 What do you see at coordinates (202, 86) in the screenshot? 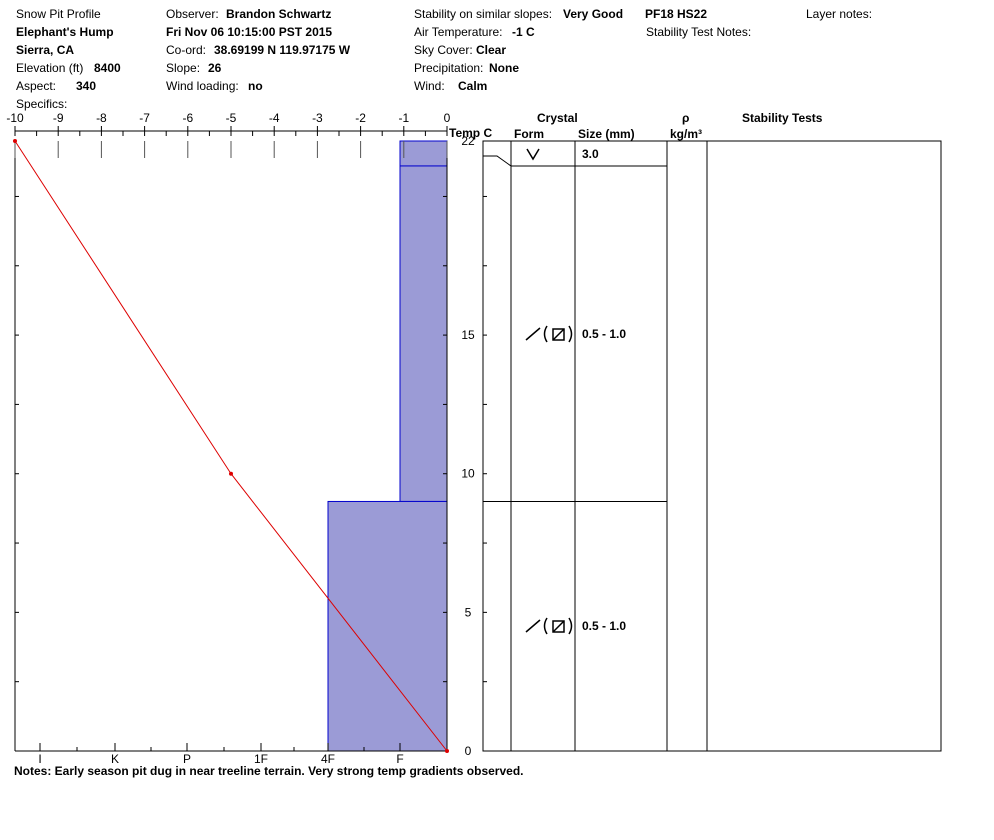
I see `wind-loading-label: Wind loading:` at bounding box center [202, 86].